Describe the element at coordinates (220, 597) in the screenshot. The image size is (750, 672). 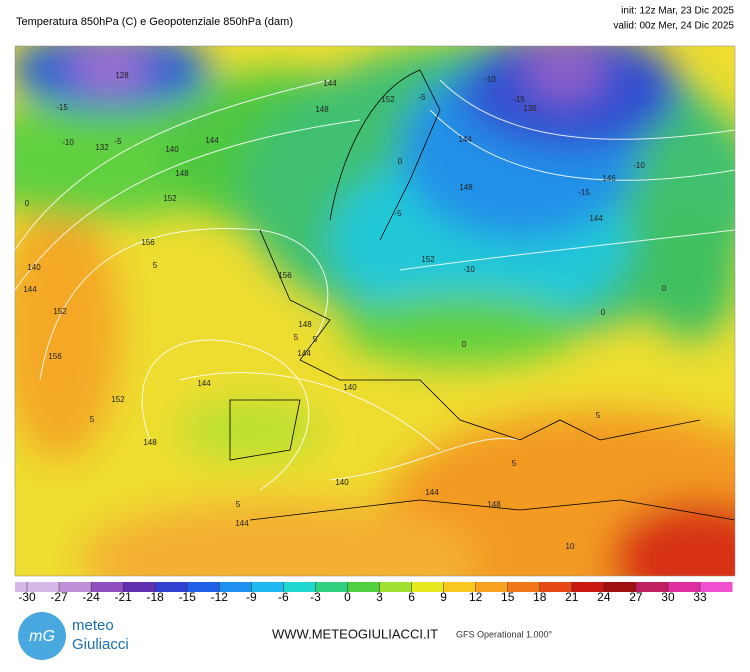
I see `colorbar-label: -12` at that location.